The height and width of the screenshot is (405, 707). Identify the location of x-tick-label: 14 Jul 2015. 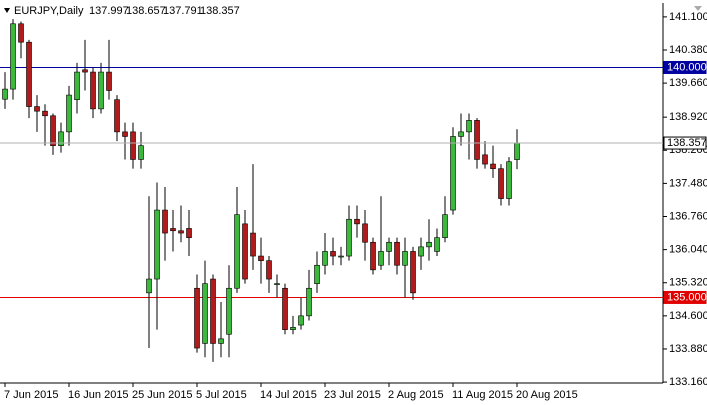
(288, 395).